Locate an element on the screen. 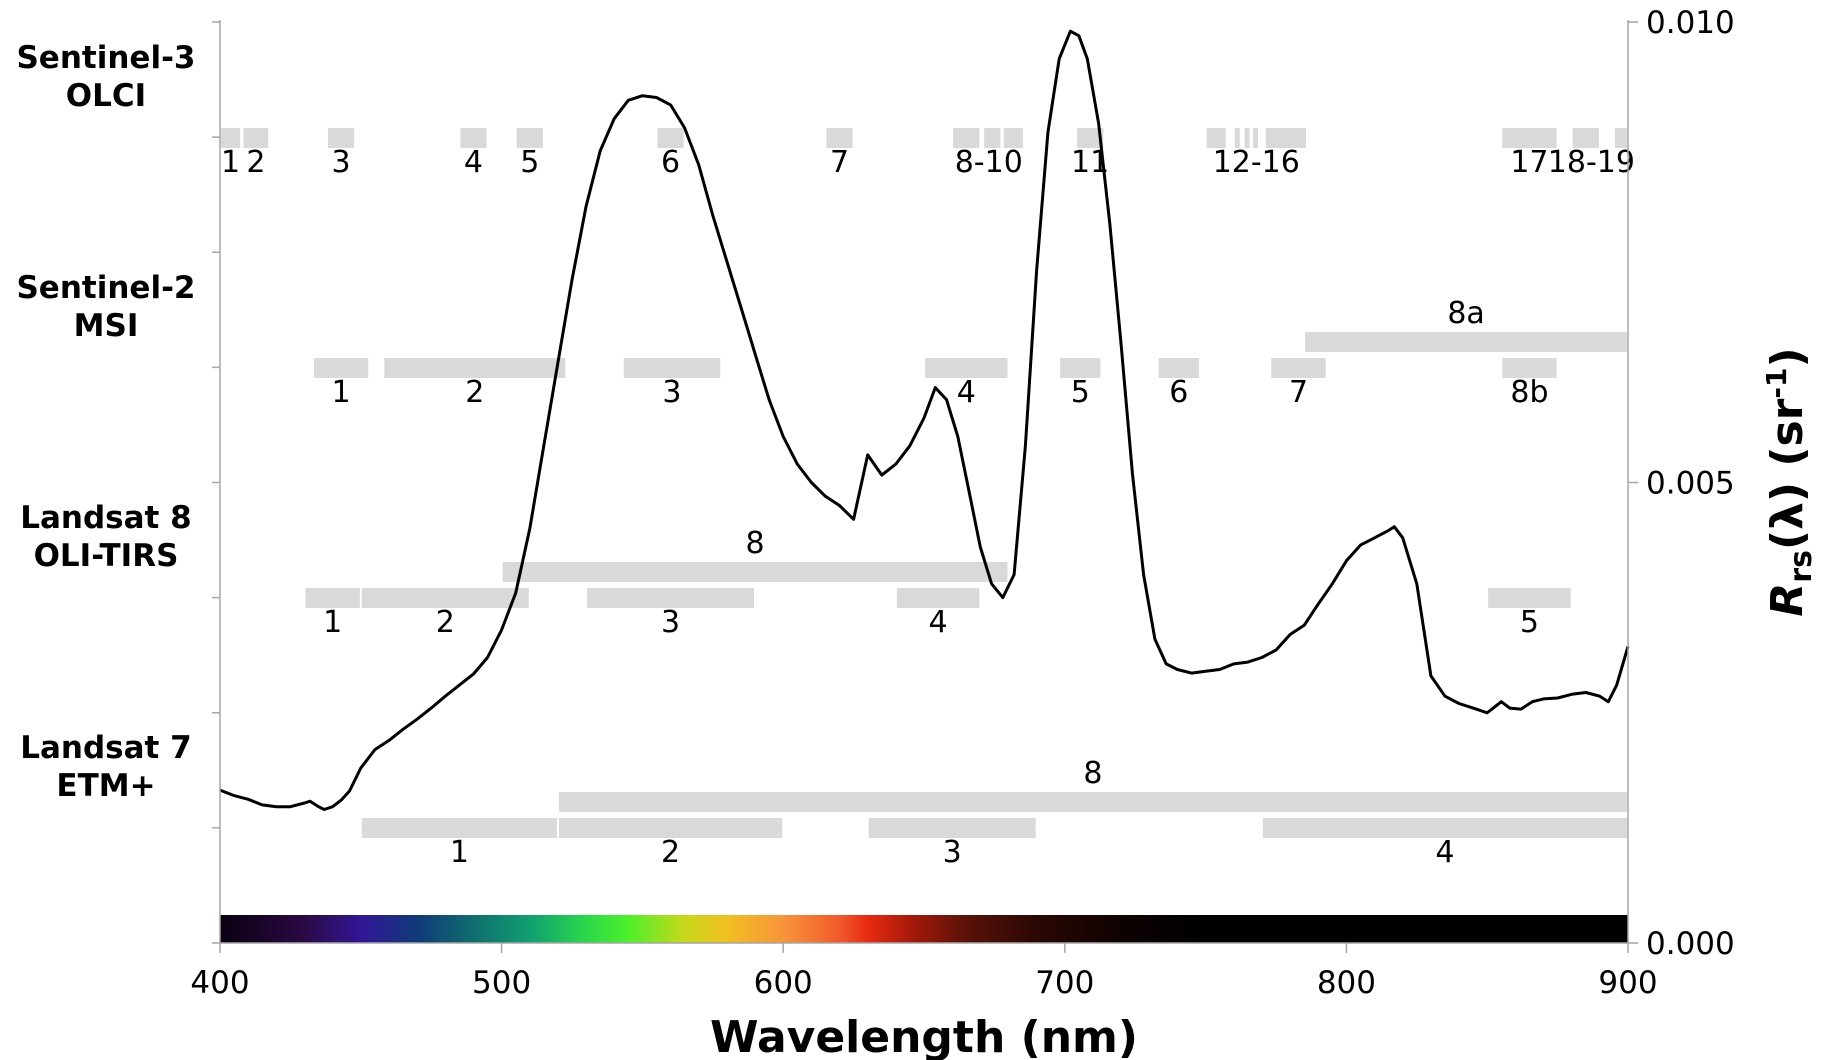  band-label: 8a is located at coordinates (1465, 313).